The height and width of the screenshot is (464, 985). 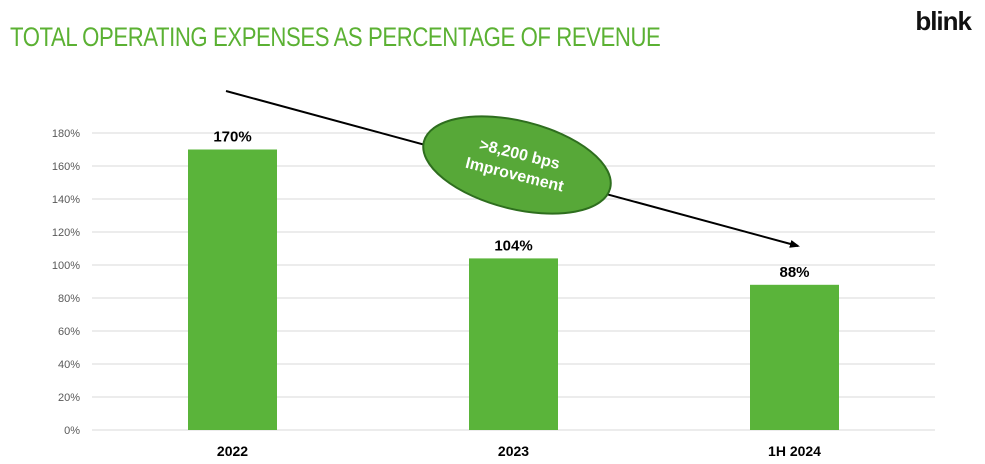 What do you see at coordinates (66, 266) in the screenshot?
I see `y-tick-label: 100%` at bounding box center [66, 266].